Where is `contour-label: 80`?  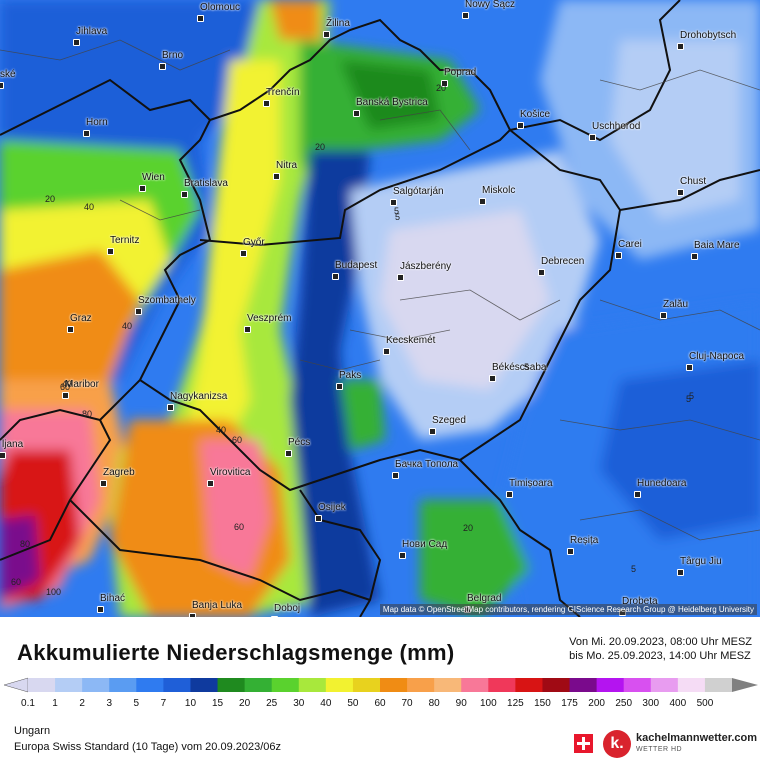
contour-label: 80 is located at coordinates (25, 544).